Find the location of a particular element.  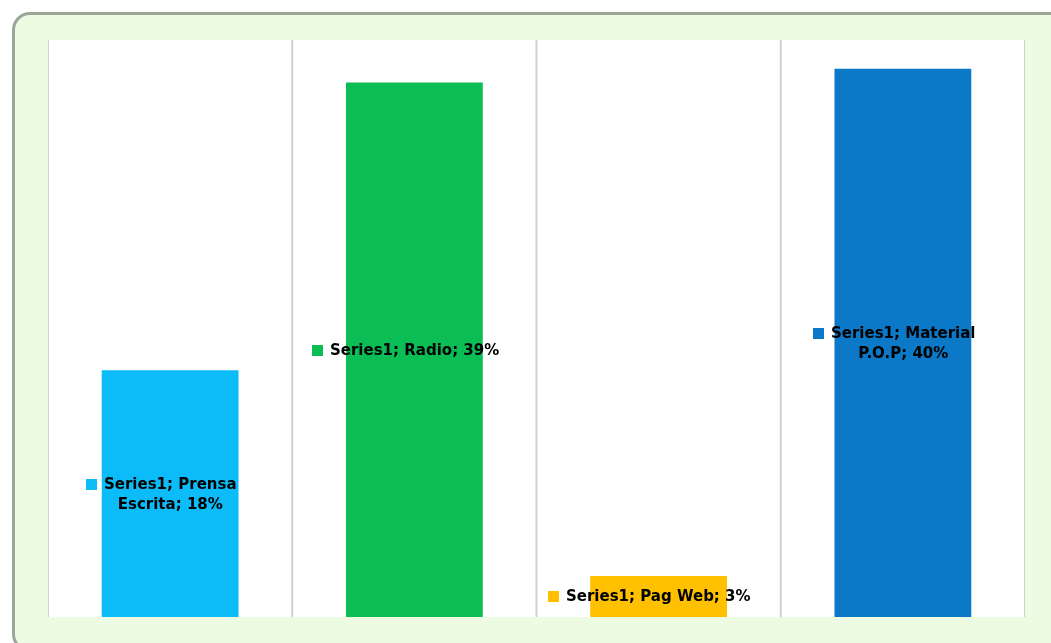

data-label: Series1; Prensa Escrita; 18% is located at coordinates (170, 494).